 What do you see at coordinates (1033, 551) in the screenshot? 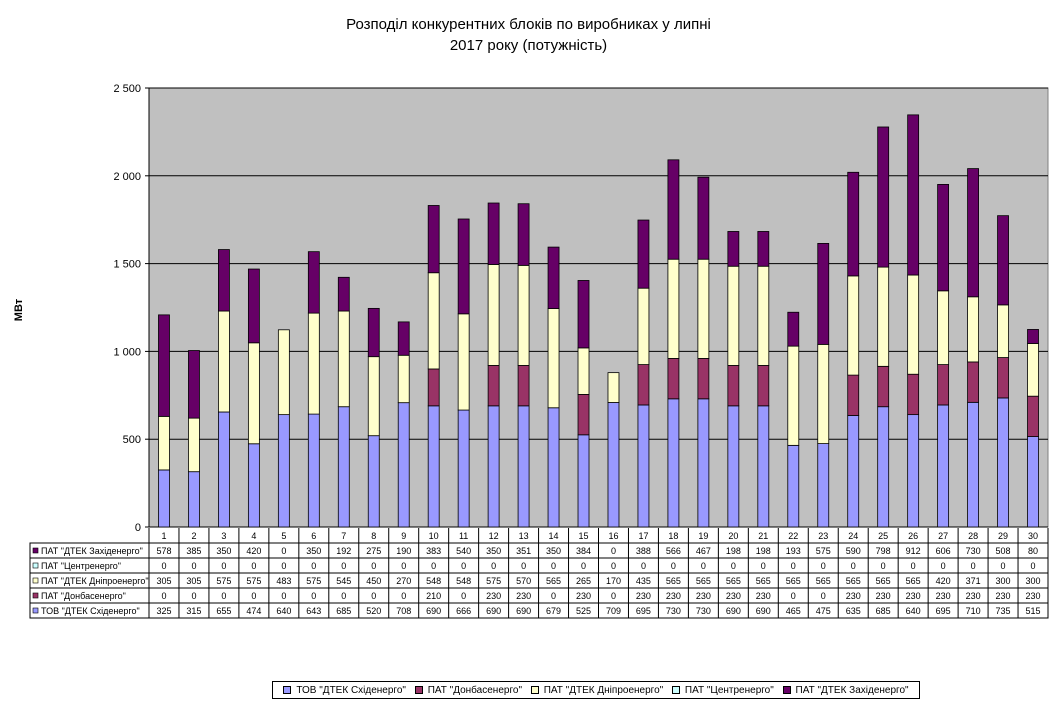
I see `table-cell-value: 80` at bounding box center [1033, 551].